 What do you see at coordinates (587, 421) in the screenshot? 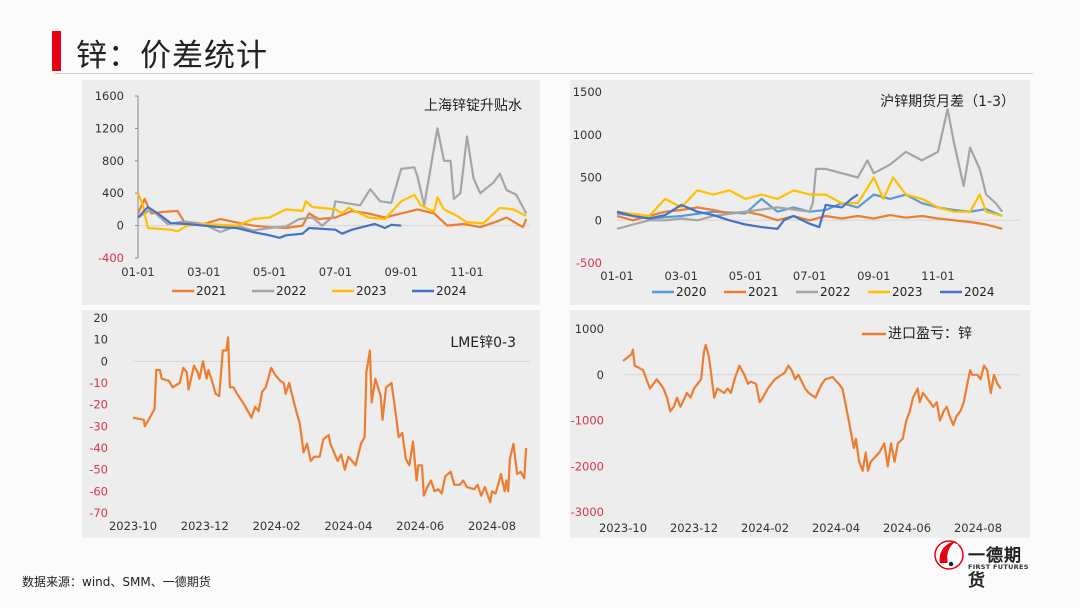
I see `y-tick-label: -1000` at bounding box center [587, 421].